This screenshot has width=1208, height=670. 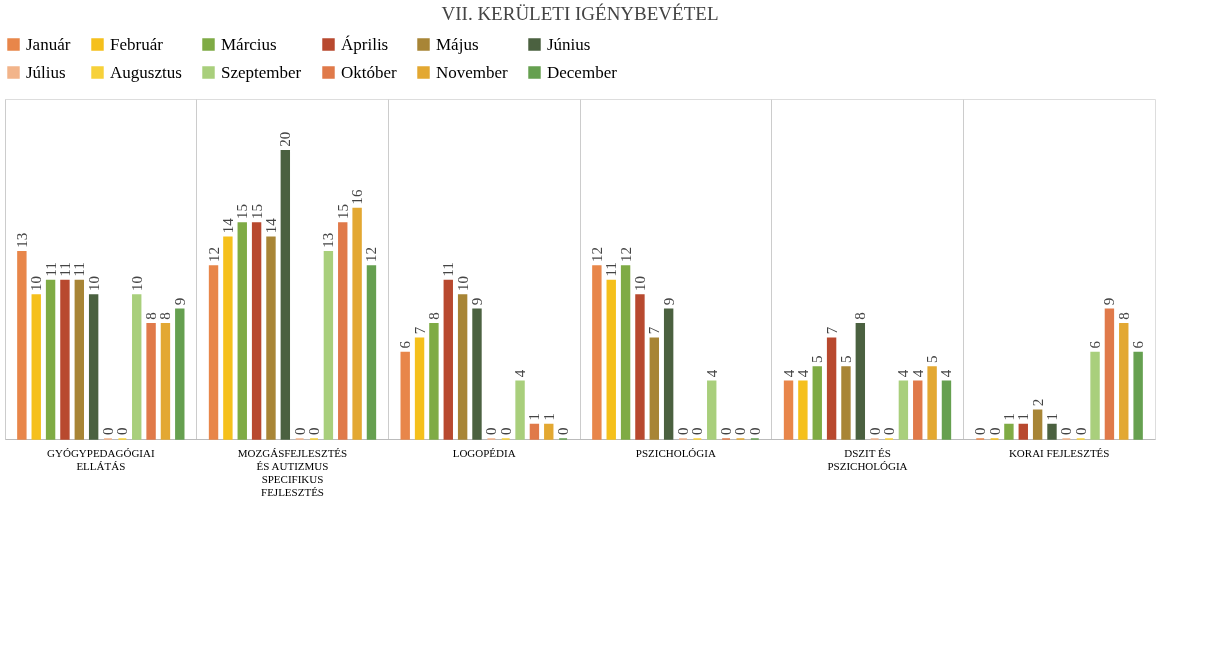 I want to click on x-tick-label: LOGOPÉDIA, so click(x=484, y=452).